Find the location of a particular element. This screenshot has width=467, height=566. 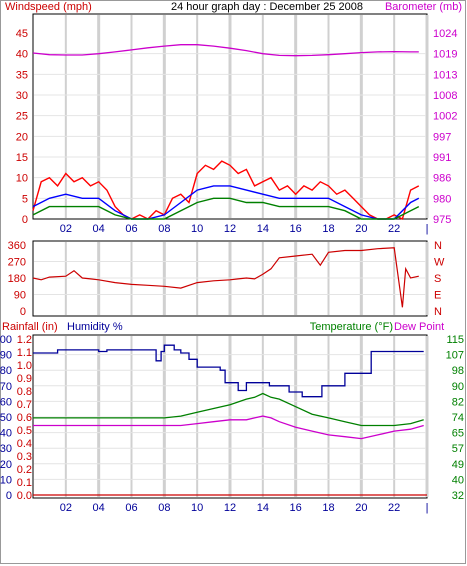

windspeed-axis-title: Windspeed (mph) is located at coordinates (48, 7).